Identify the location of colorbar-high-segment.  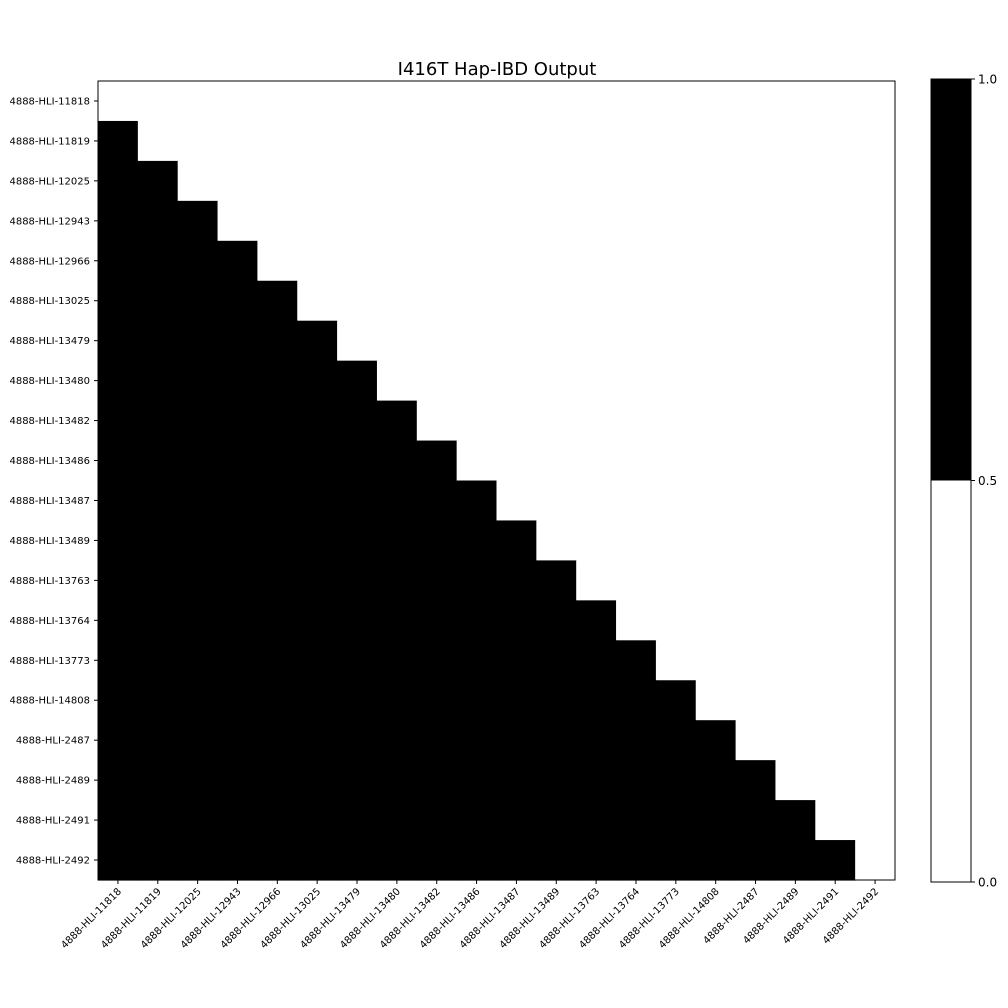
(951, 280).